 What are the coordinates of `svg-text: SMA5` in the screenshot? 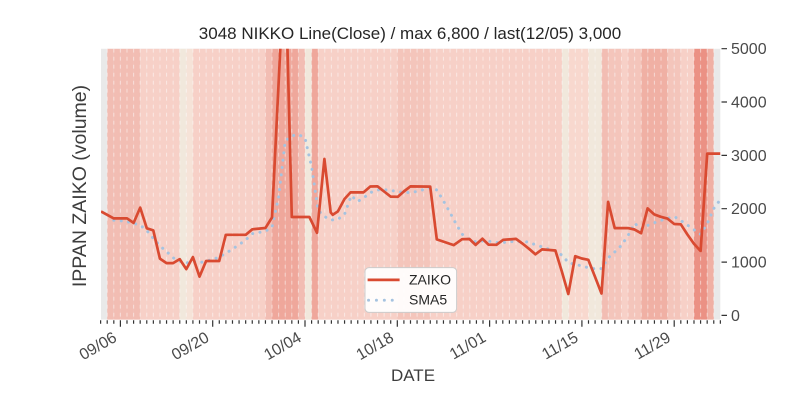 It's located at (428, 299).